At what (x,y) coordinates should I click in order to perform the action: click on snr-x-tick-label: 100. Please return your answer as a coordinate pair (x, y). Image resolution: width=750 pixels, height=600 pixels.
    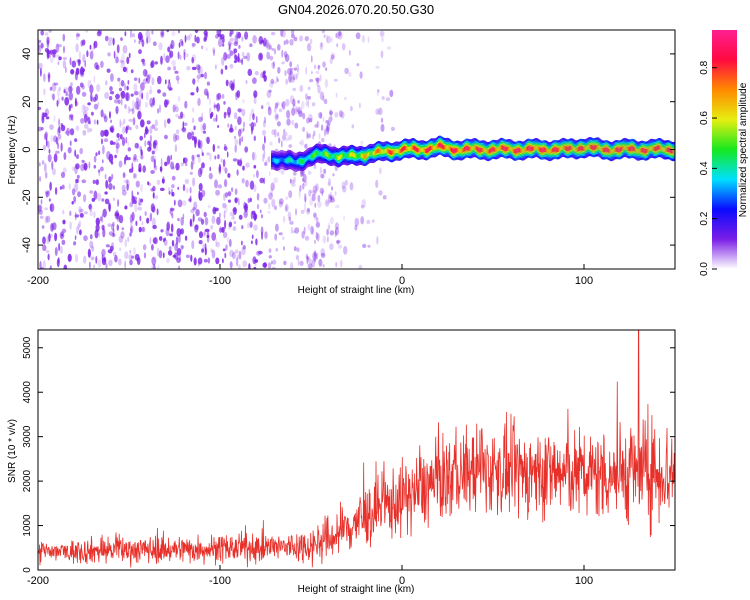
    Looking at the image, I should click on (584, 581).